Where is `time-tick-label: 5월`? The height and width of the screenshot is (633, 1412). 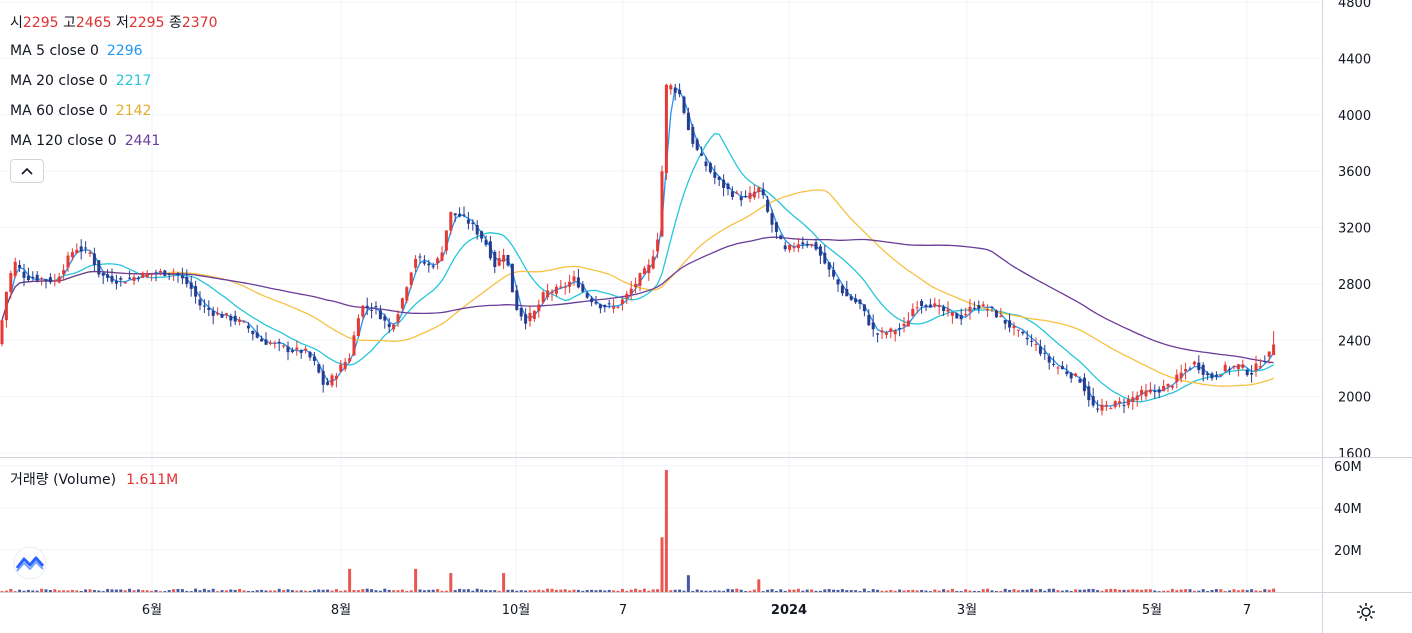
time-tick-label: 5월 is located at coordinates (1152, 610).